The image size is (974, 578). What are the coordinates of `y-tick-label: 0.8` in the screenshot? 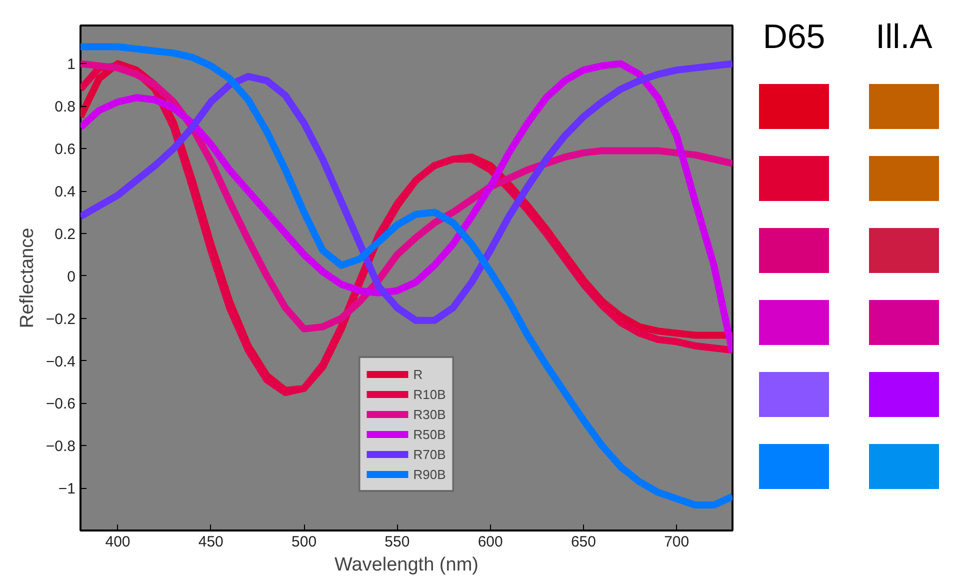 It's located at (65, 107).